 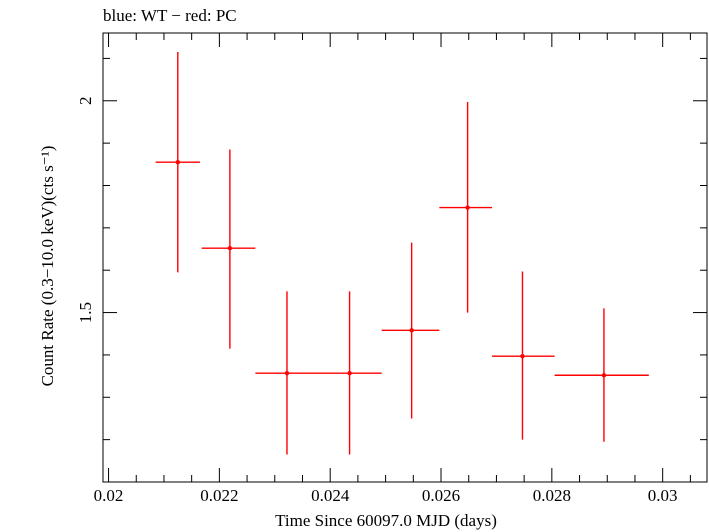 I want to click on x-axis-label: Time Since 60097.0 MJD (days), so click(x=386, y=520).